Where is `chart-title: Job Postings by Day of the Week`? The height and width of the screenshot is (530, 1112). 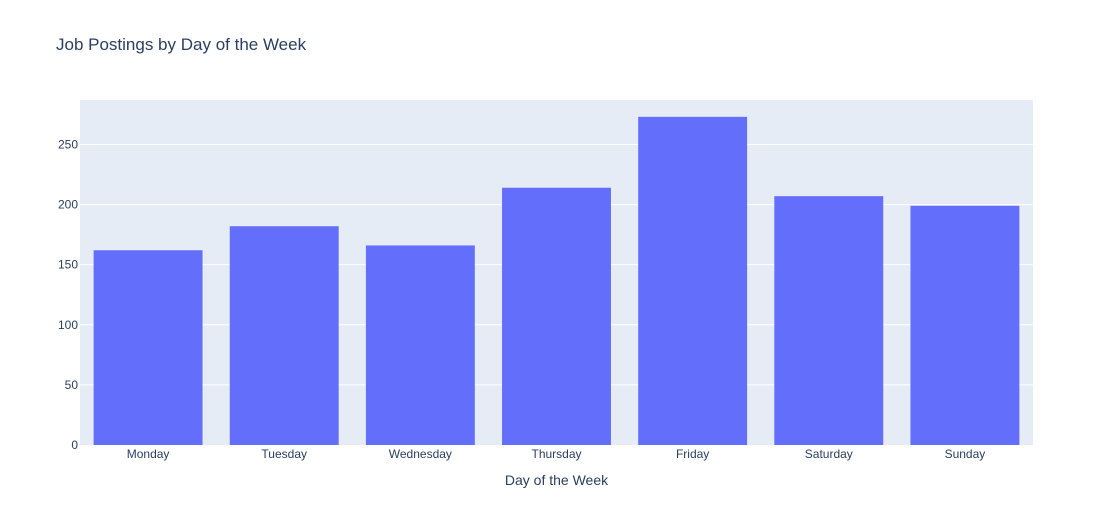
chart-title: Job Postings by Day of the Week is located at coordinates (181, 44).